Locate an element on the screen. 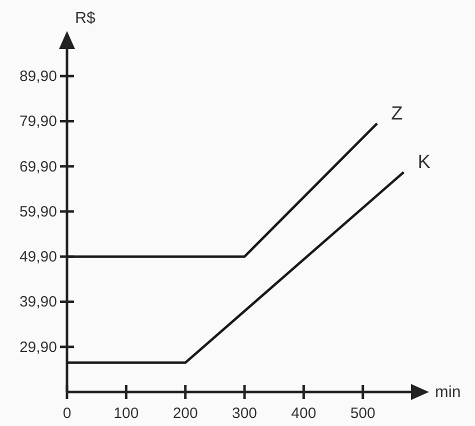 The width and height of the screenshot is (475, 426). y-tick-label: 39,90 is located at coordinates (38, 302).